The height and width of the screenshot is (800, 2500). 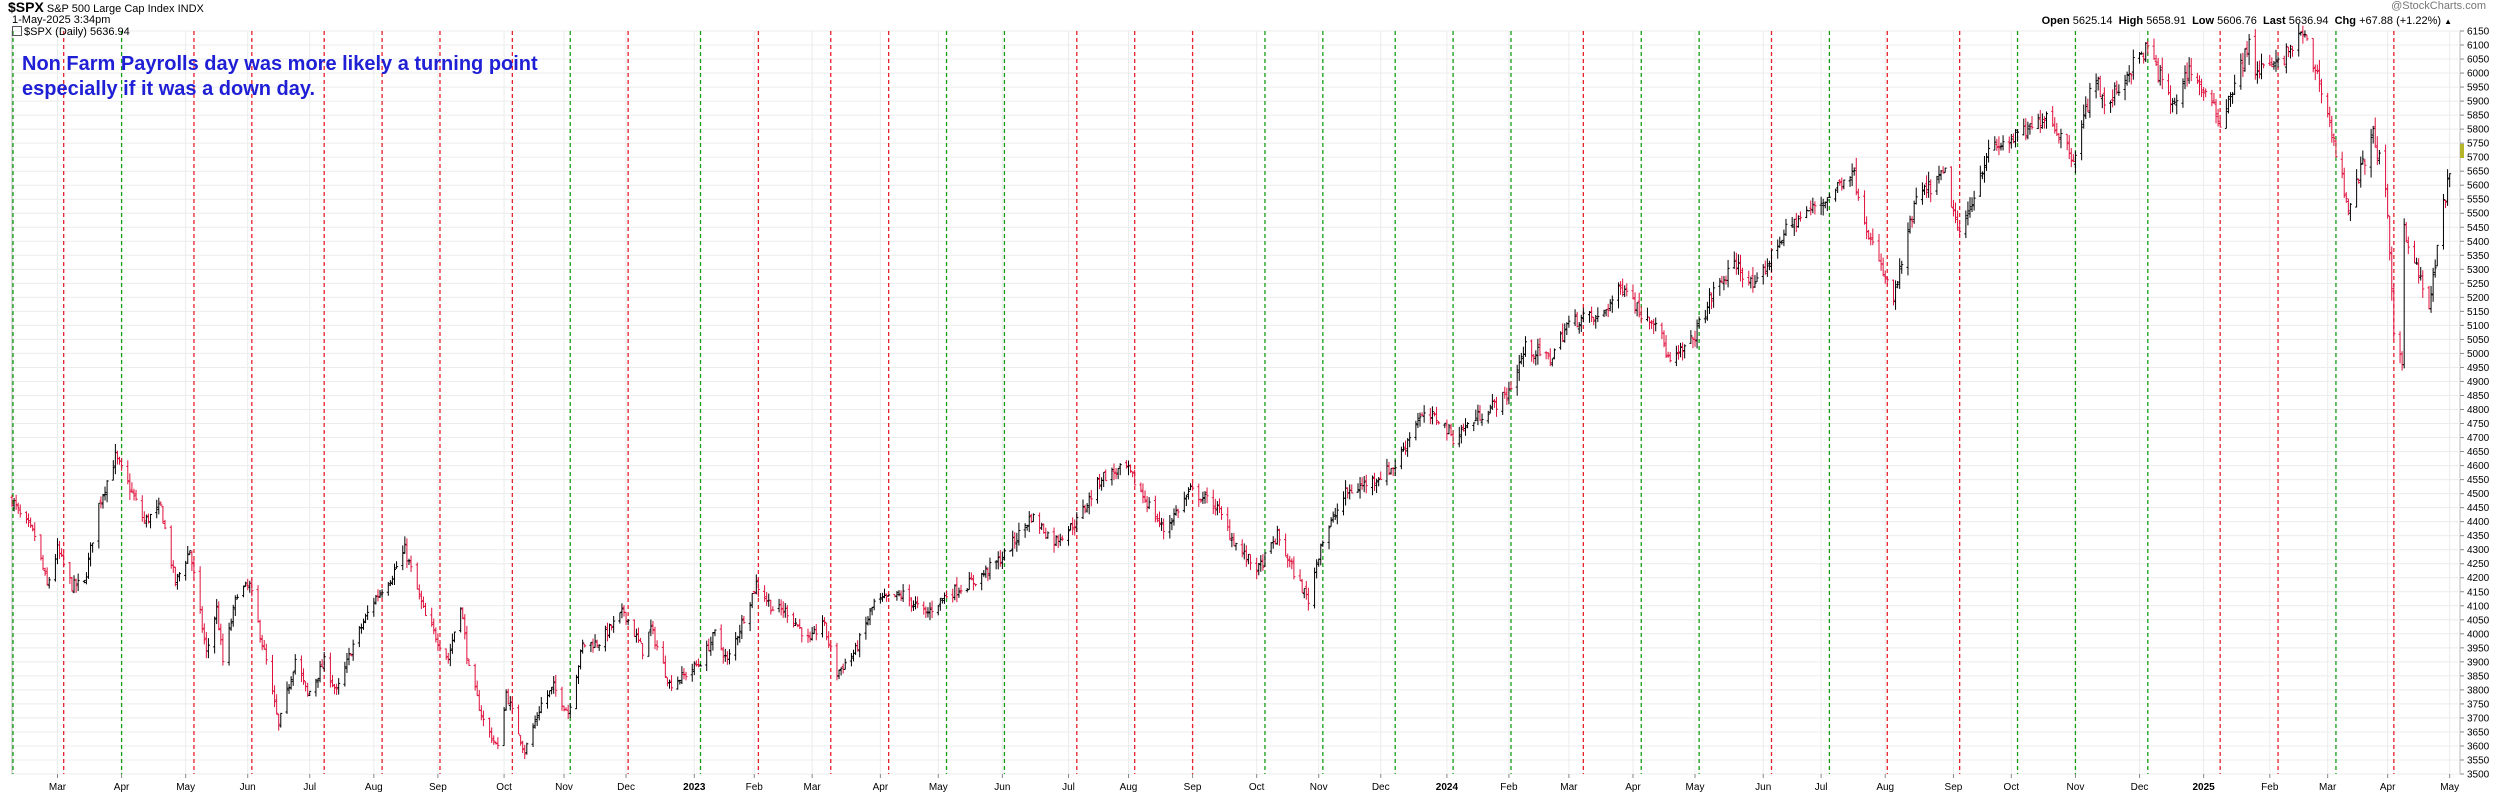 I want to click on y-tick-label: 4850, so click(x=2478, y=396).